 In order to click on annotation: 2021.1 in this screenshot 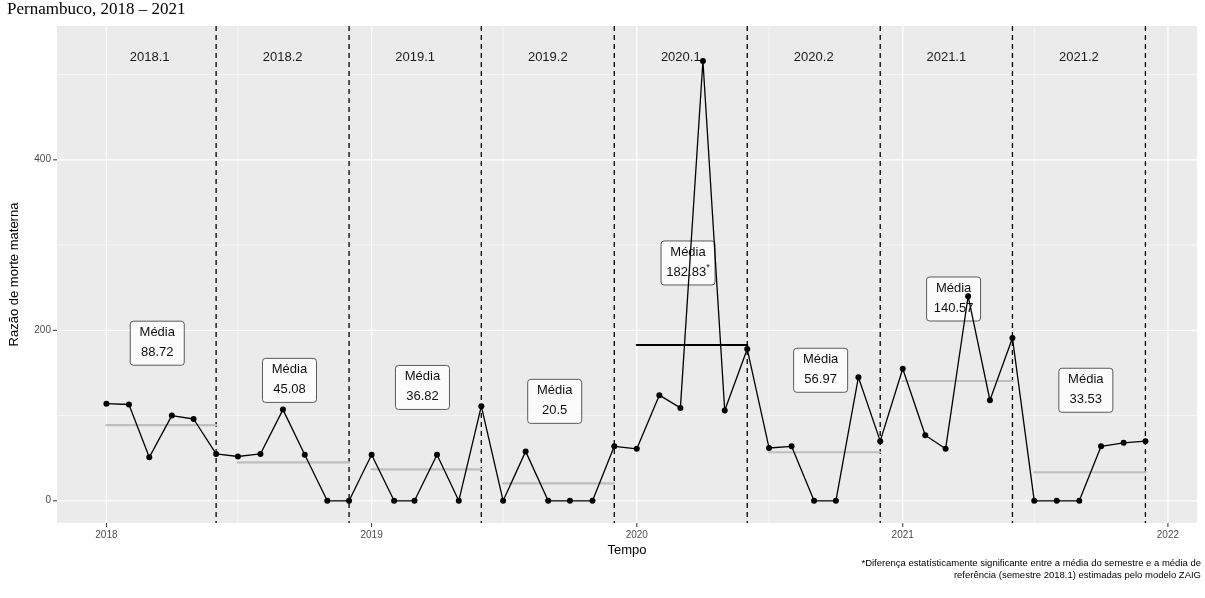, I will do `click(946, 57)`.